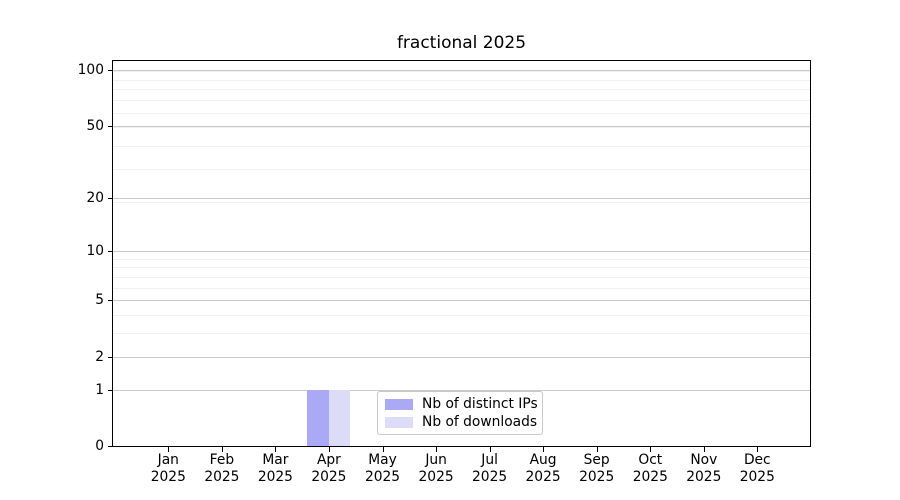 This screenshot has width=900, height=500. Describe the element at coordinates (436, 468) in the screenshot. I see `x-tick-label-jun-2025: Jun 2025` at that location.